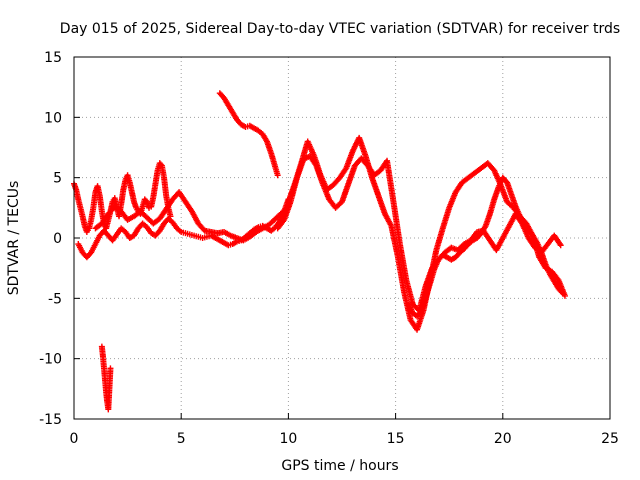 The height and width of the screenshot is (480, 640). Describe the element at coordinates (74, 439) in the screenshot. I see `x-tick-label: 0` at that location.